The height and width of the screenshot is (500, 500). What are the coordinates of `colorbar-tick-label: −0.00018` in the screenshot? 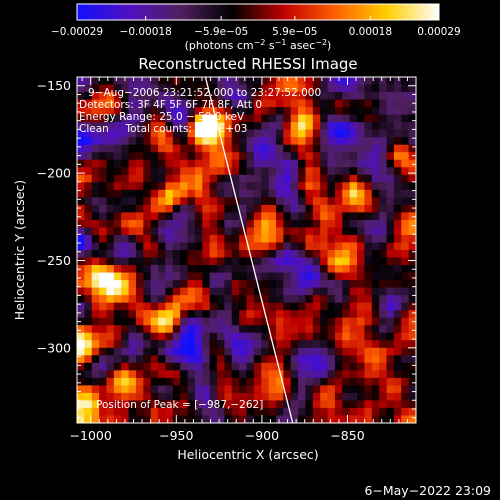 It's located at (146, 32).